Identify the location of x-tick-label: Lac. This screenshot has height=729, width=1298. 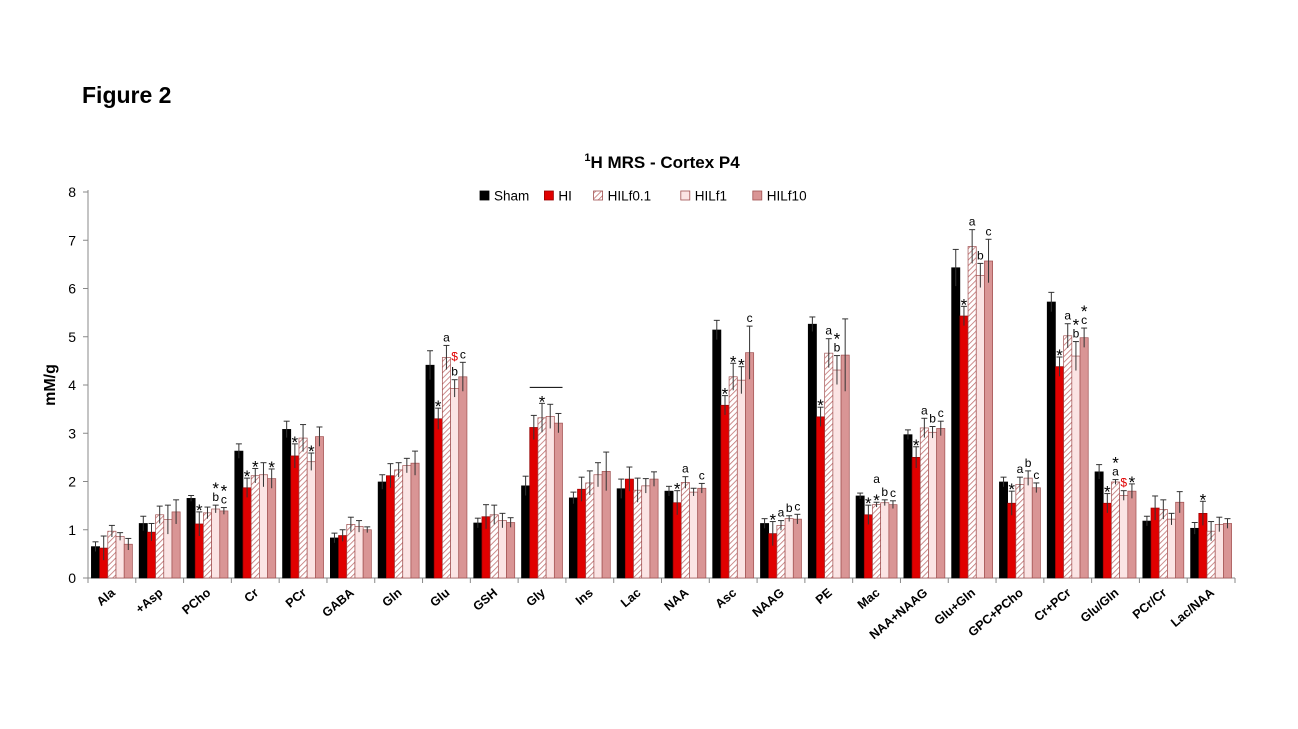
(631, 598).